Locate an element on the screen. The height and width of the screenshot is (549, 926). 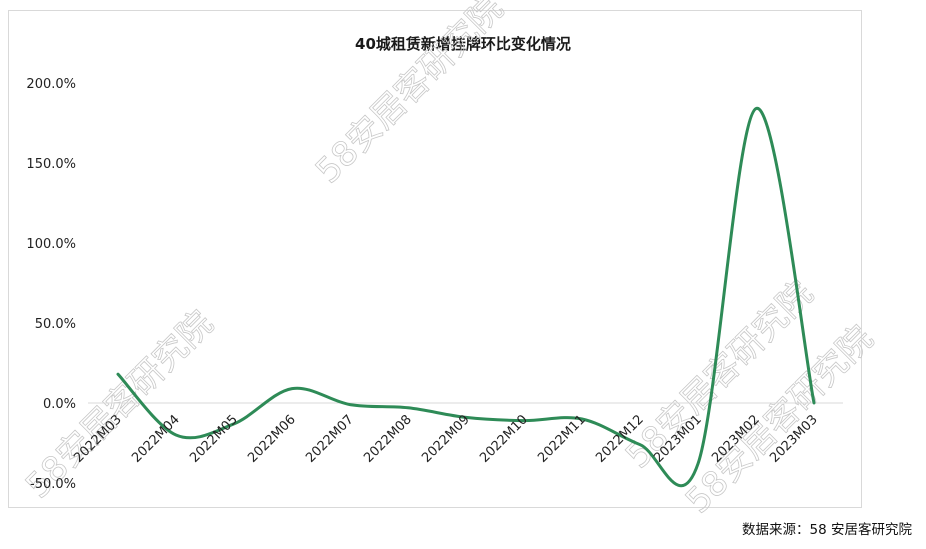
y-tick-label: 50.0% is located at coordinates (55, 324).